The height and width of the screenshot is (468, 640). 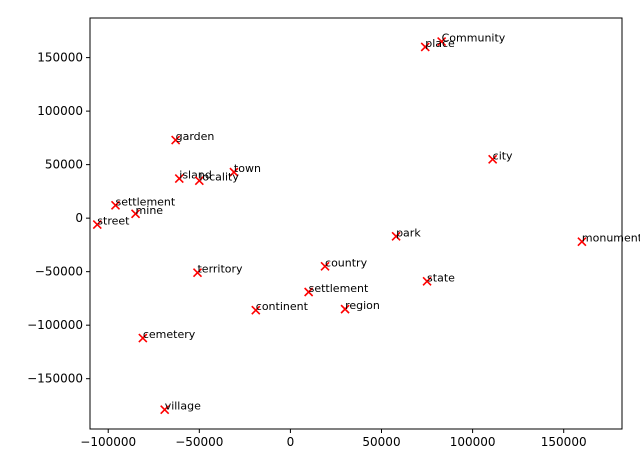 What do you see at coordinates (195, 136) in the screenshot?
I see `point-label: garden` at bounding box center [195, 136].